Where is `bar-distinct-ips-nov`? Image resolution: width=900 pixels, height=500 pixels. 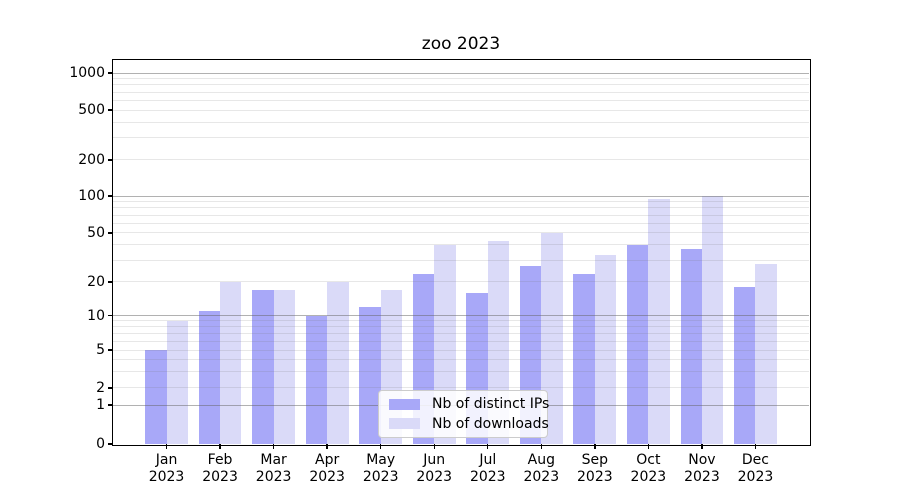
bar-distinct-ips-nov is located at coordinates (691, 346).